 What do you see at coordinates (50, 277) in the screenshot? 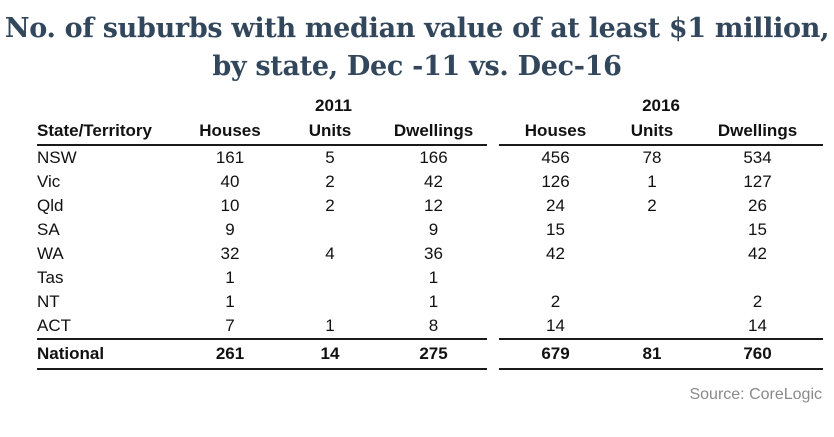
I see `row-label: Tas` at bounding box center [50, 277].